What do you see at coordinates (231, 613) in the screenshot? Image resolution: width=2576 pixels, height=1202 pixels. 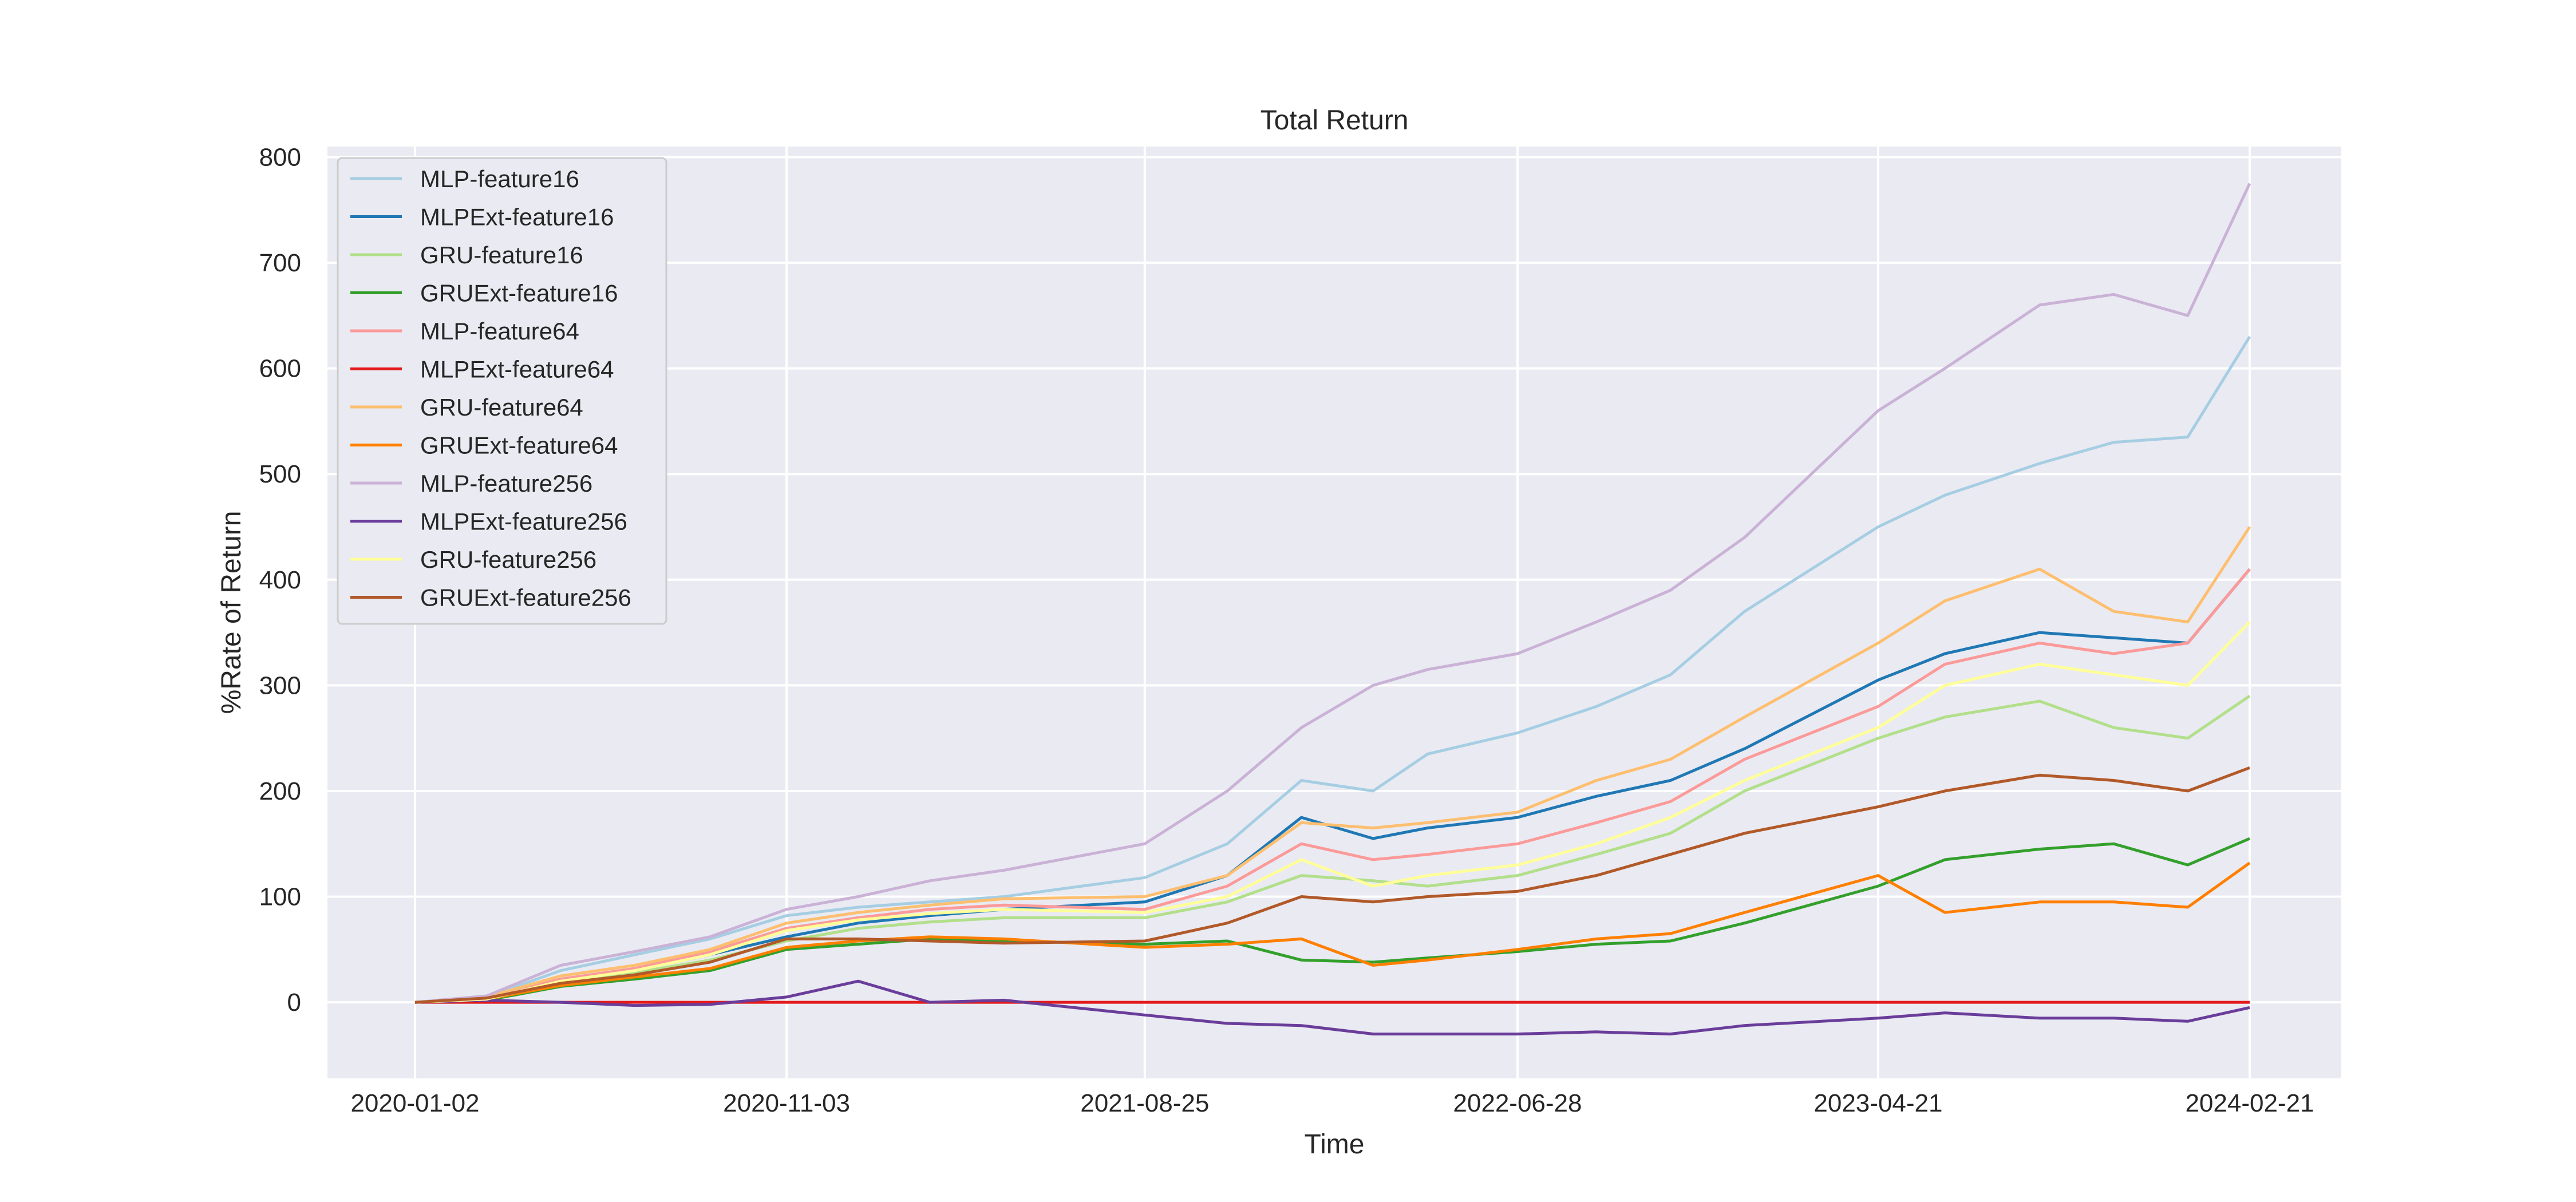 I see `y-axis-title: %Rate of Return` at bounding box center [231, 613].